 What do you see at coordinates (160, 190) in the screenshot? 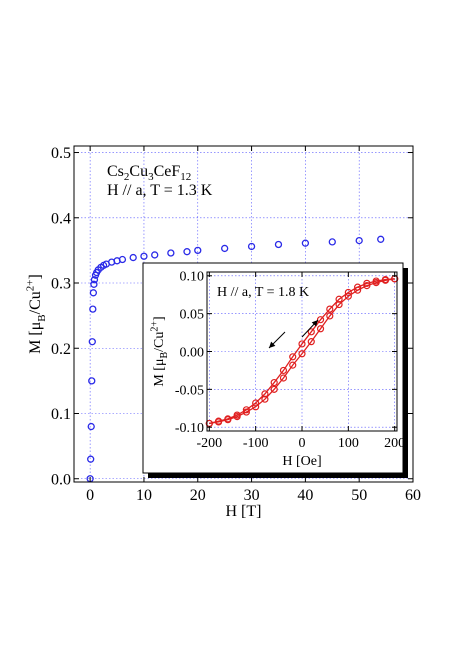
I see `main-condition-label: H // a, T = 1.3 K` at bounding box center [160, 190].